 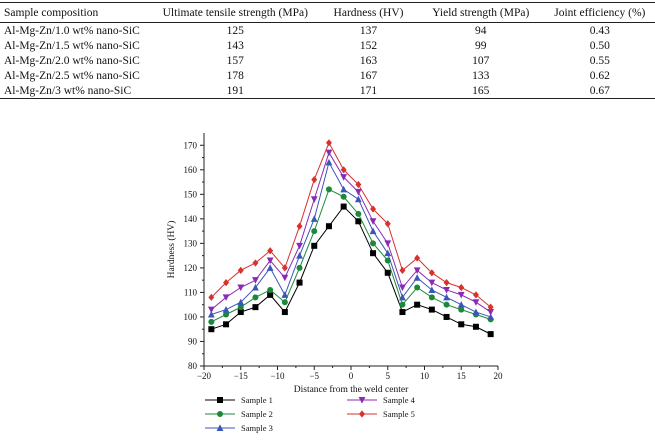 What do you see at coordinates (72, 46) in the screenshot?
I see `table-cell: Al-Mg-Zn/1.5 wt% nano-SiC` at bounding box center [72, 46].